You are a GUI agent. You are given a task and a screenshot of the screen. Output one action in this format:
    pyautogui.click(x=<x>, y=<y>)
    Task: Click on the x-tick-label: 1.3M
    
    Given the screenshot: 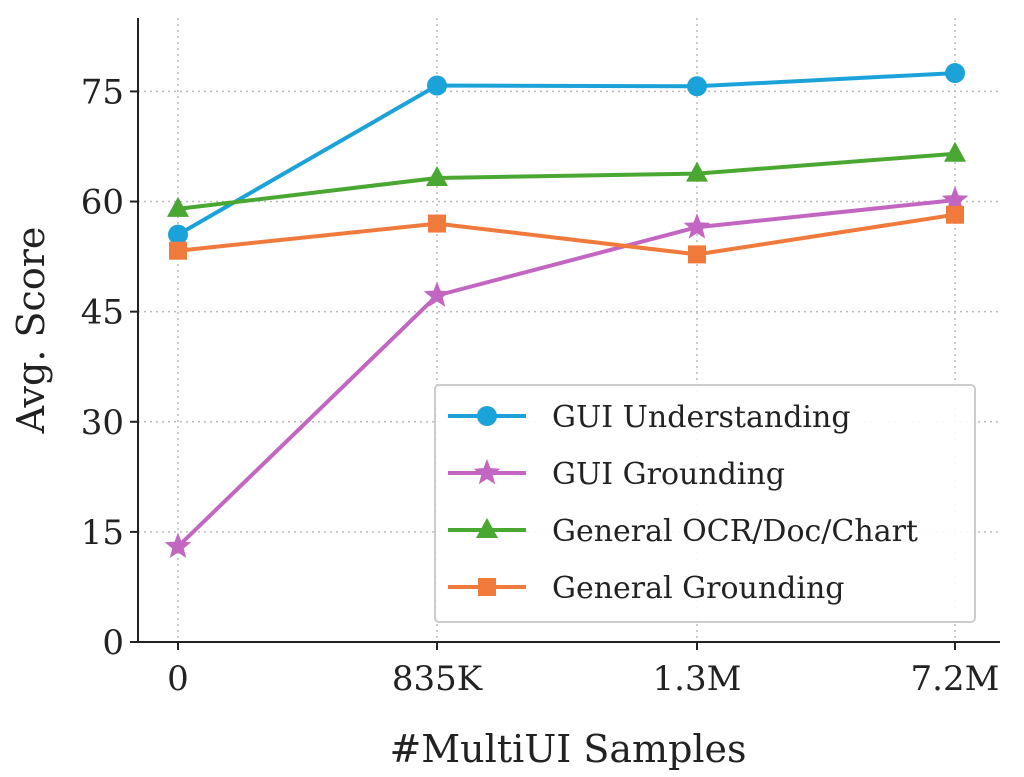 What is the action you would take?
    pyautogui.click(x=697, y=679)
    